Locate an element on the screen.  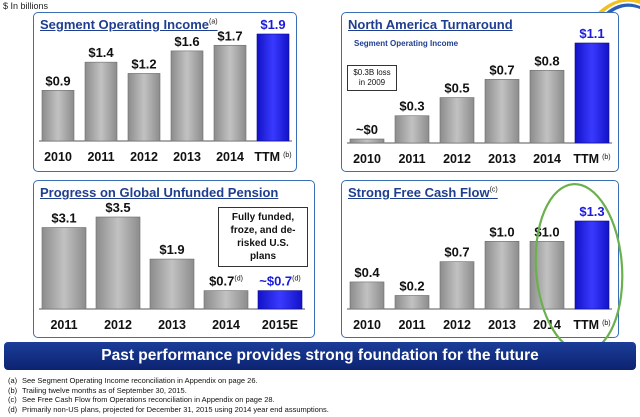
value-label: $0.5 is located at coordinates (456, 88).